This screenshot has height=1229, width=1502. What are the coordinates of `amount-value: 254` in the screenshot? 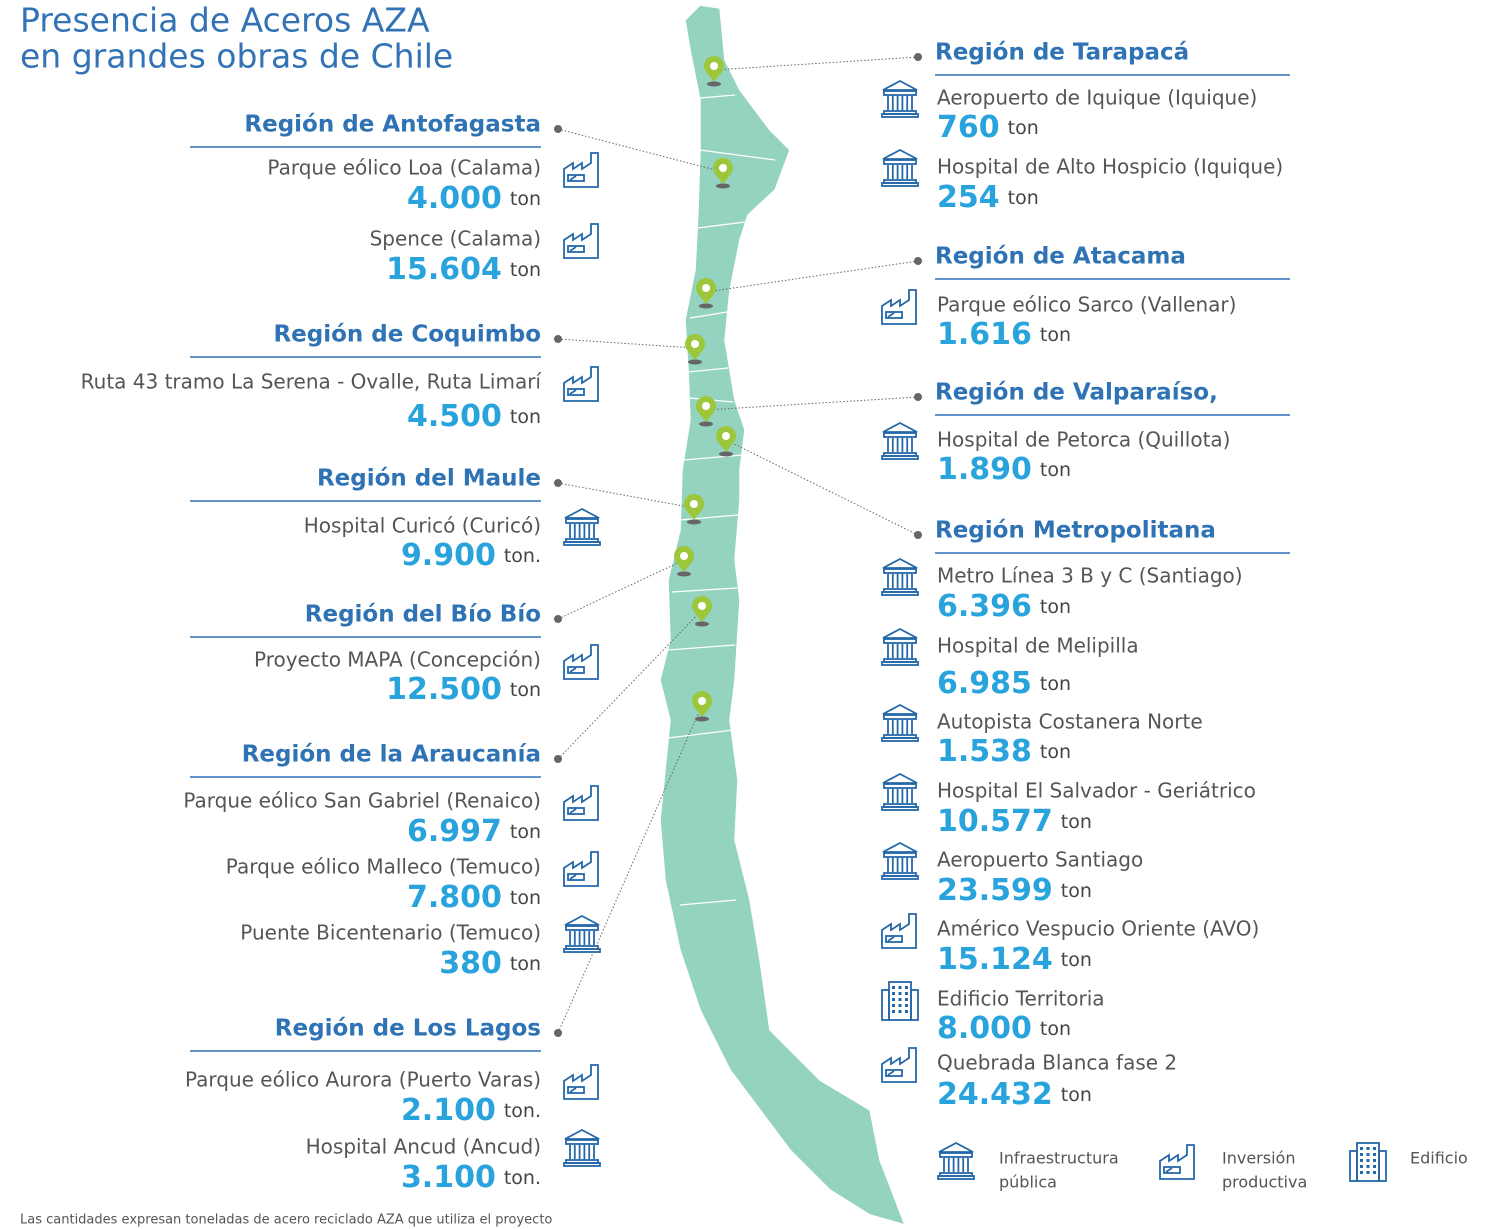 It's located at (968, 197).